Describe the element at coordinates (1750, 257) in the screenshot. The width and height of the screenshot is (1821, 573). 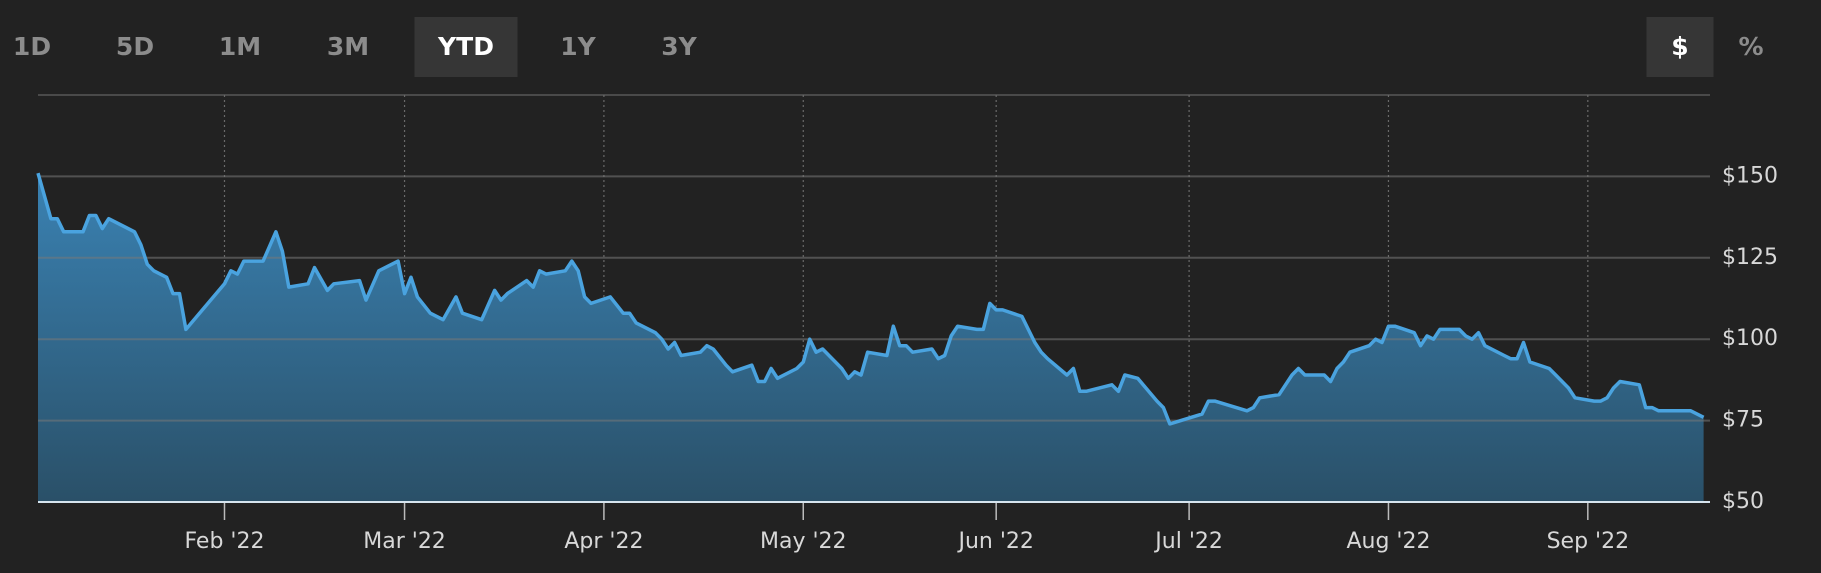
I see `y-tick-label: $125` at that location.